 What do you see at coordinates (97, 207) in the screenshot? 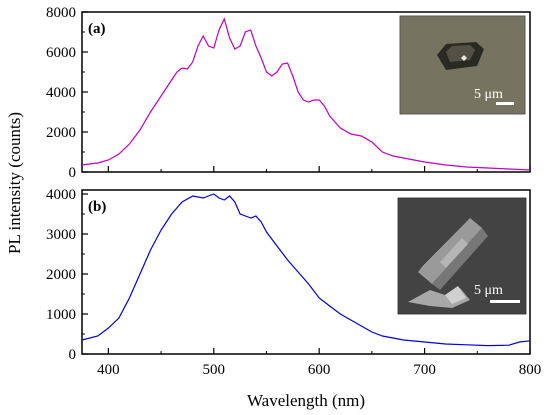
I see `panel-b-label: (b)` at bounding box center [97, 207].